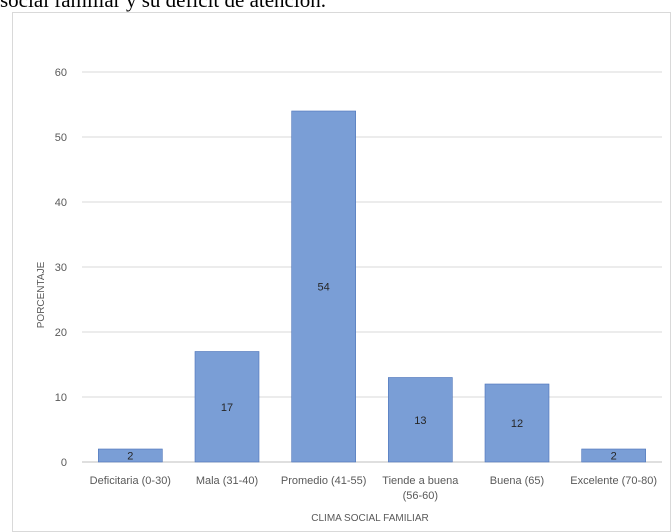 The height and width of the screenshot is (532, 672). Describe the element at coordinates (420, 481) in the screenshot. I see `x-tick-label: Tiende a buena` at that location.